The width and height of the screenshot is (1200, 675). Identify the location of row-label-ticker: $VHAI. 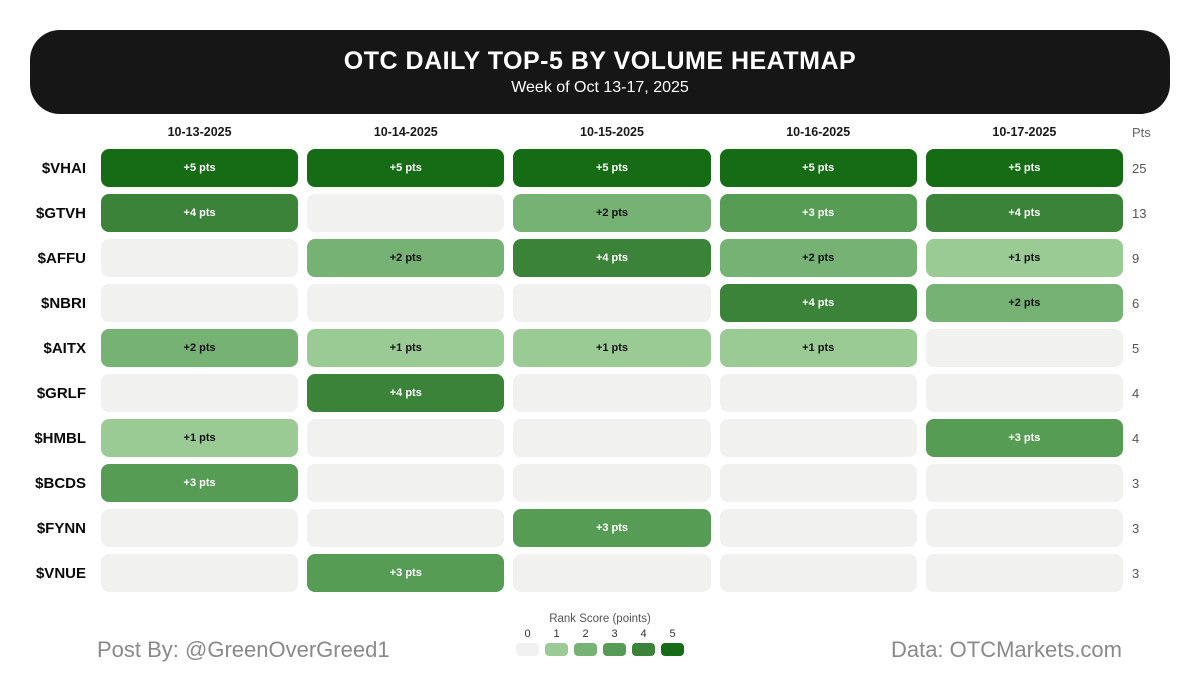
(63, 168).